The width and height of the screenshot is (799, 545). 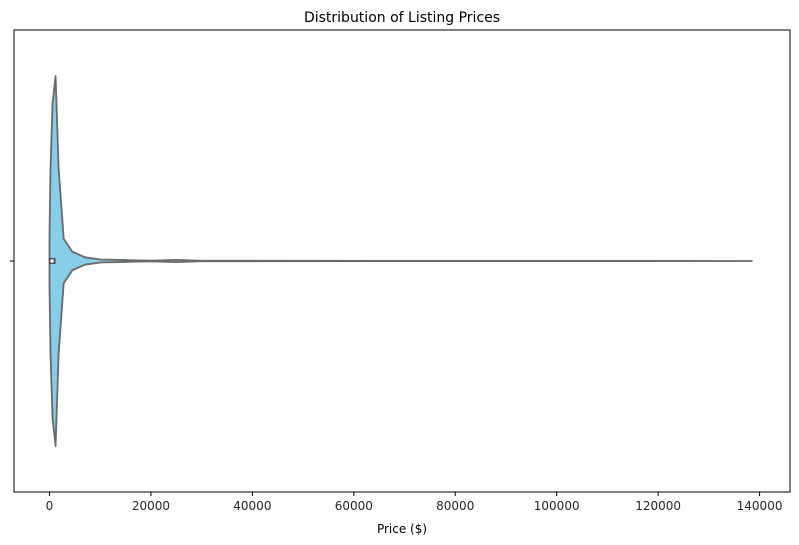 I want to click on x-tick-label: 0, so click(x=50, y=506).